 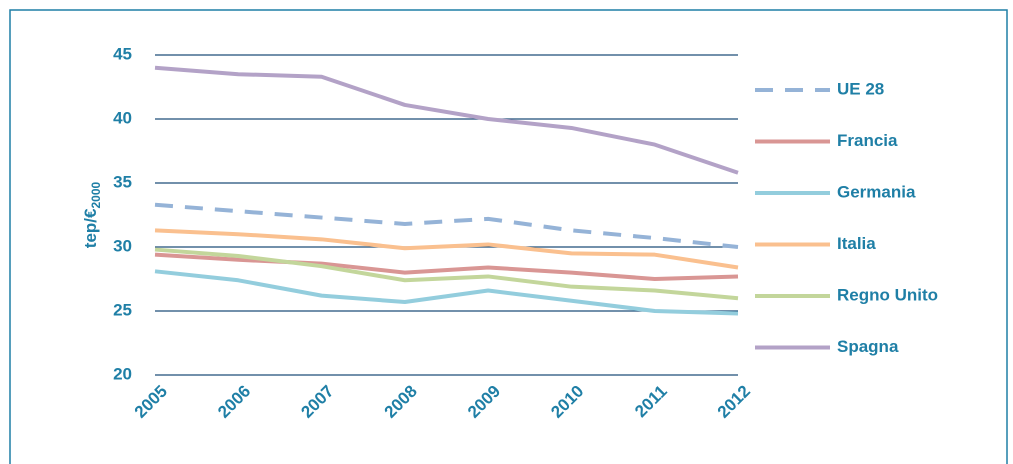 I want to click on x-tick-label: 2005, so click(x=151, y=402).